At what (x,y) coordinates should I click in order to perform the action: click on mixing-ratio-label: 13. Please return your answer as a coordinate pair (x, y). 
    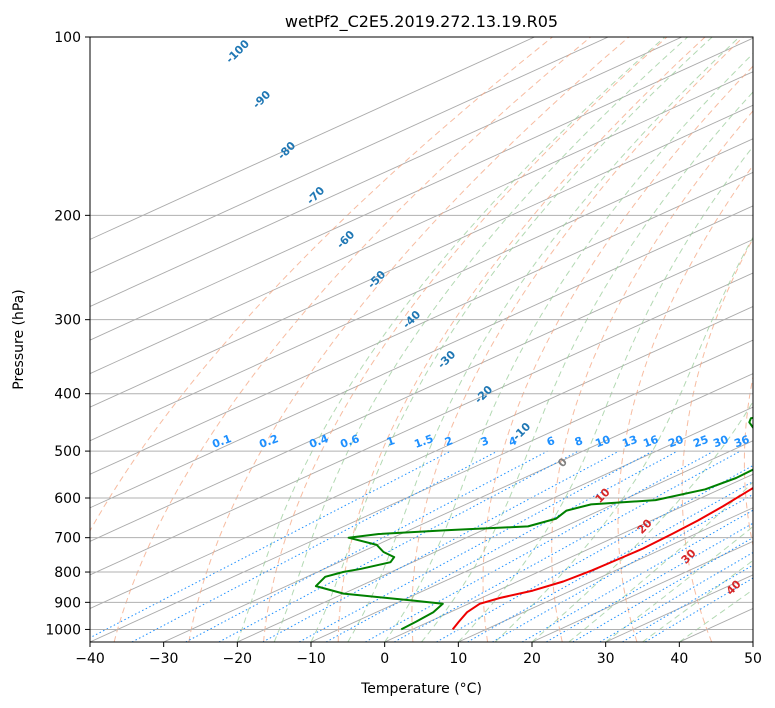
    Looking at the image, I should click on (629, 441).